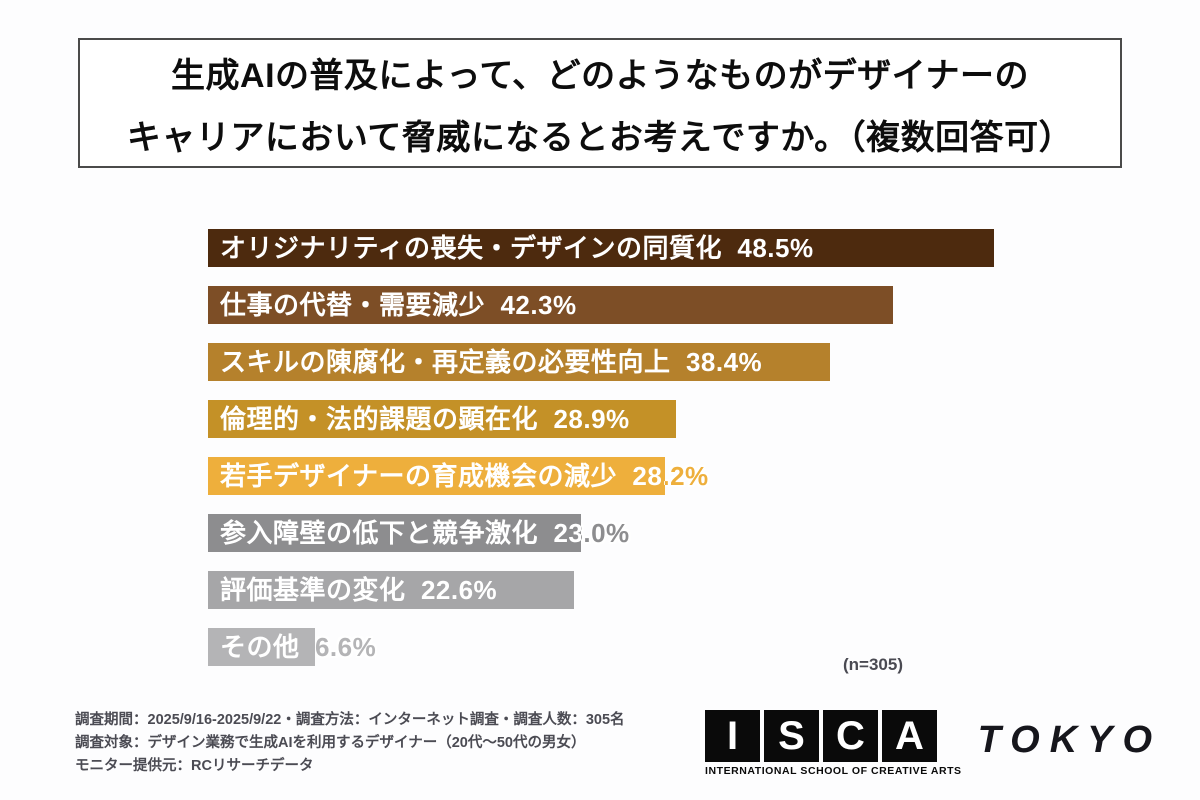 This screenshot has height=800, width=1200. I want to click on logo-letter-i: I, so click(732, 736).